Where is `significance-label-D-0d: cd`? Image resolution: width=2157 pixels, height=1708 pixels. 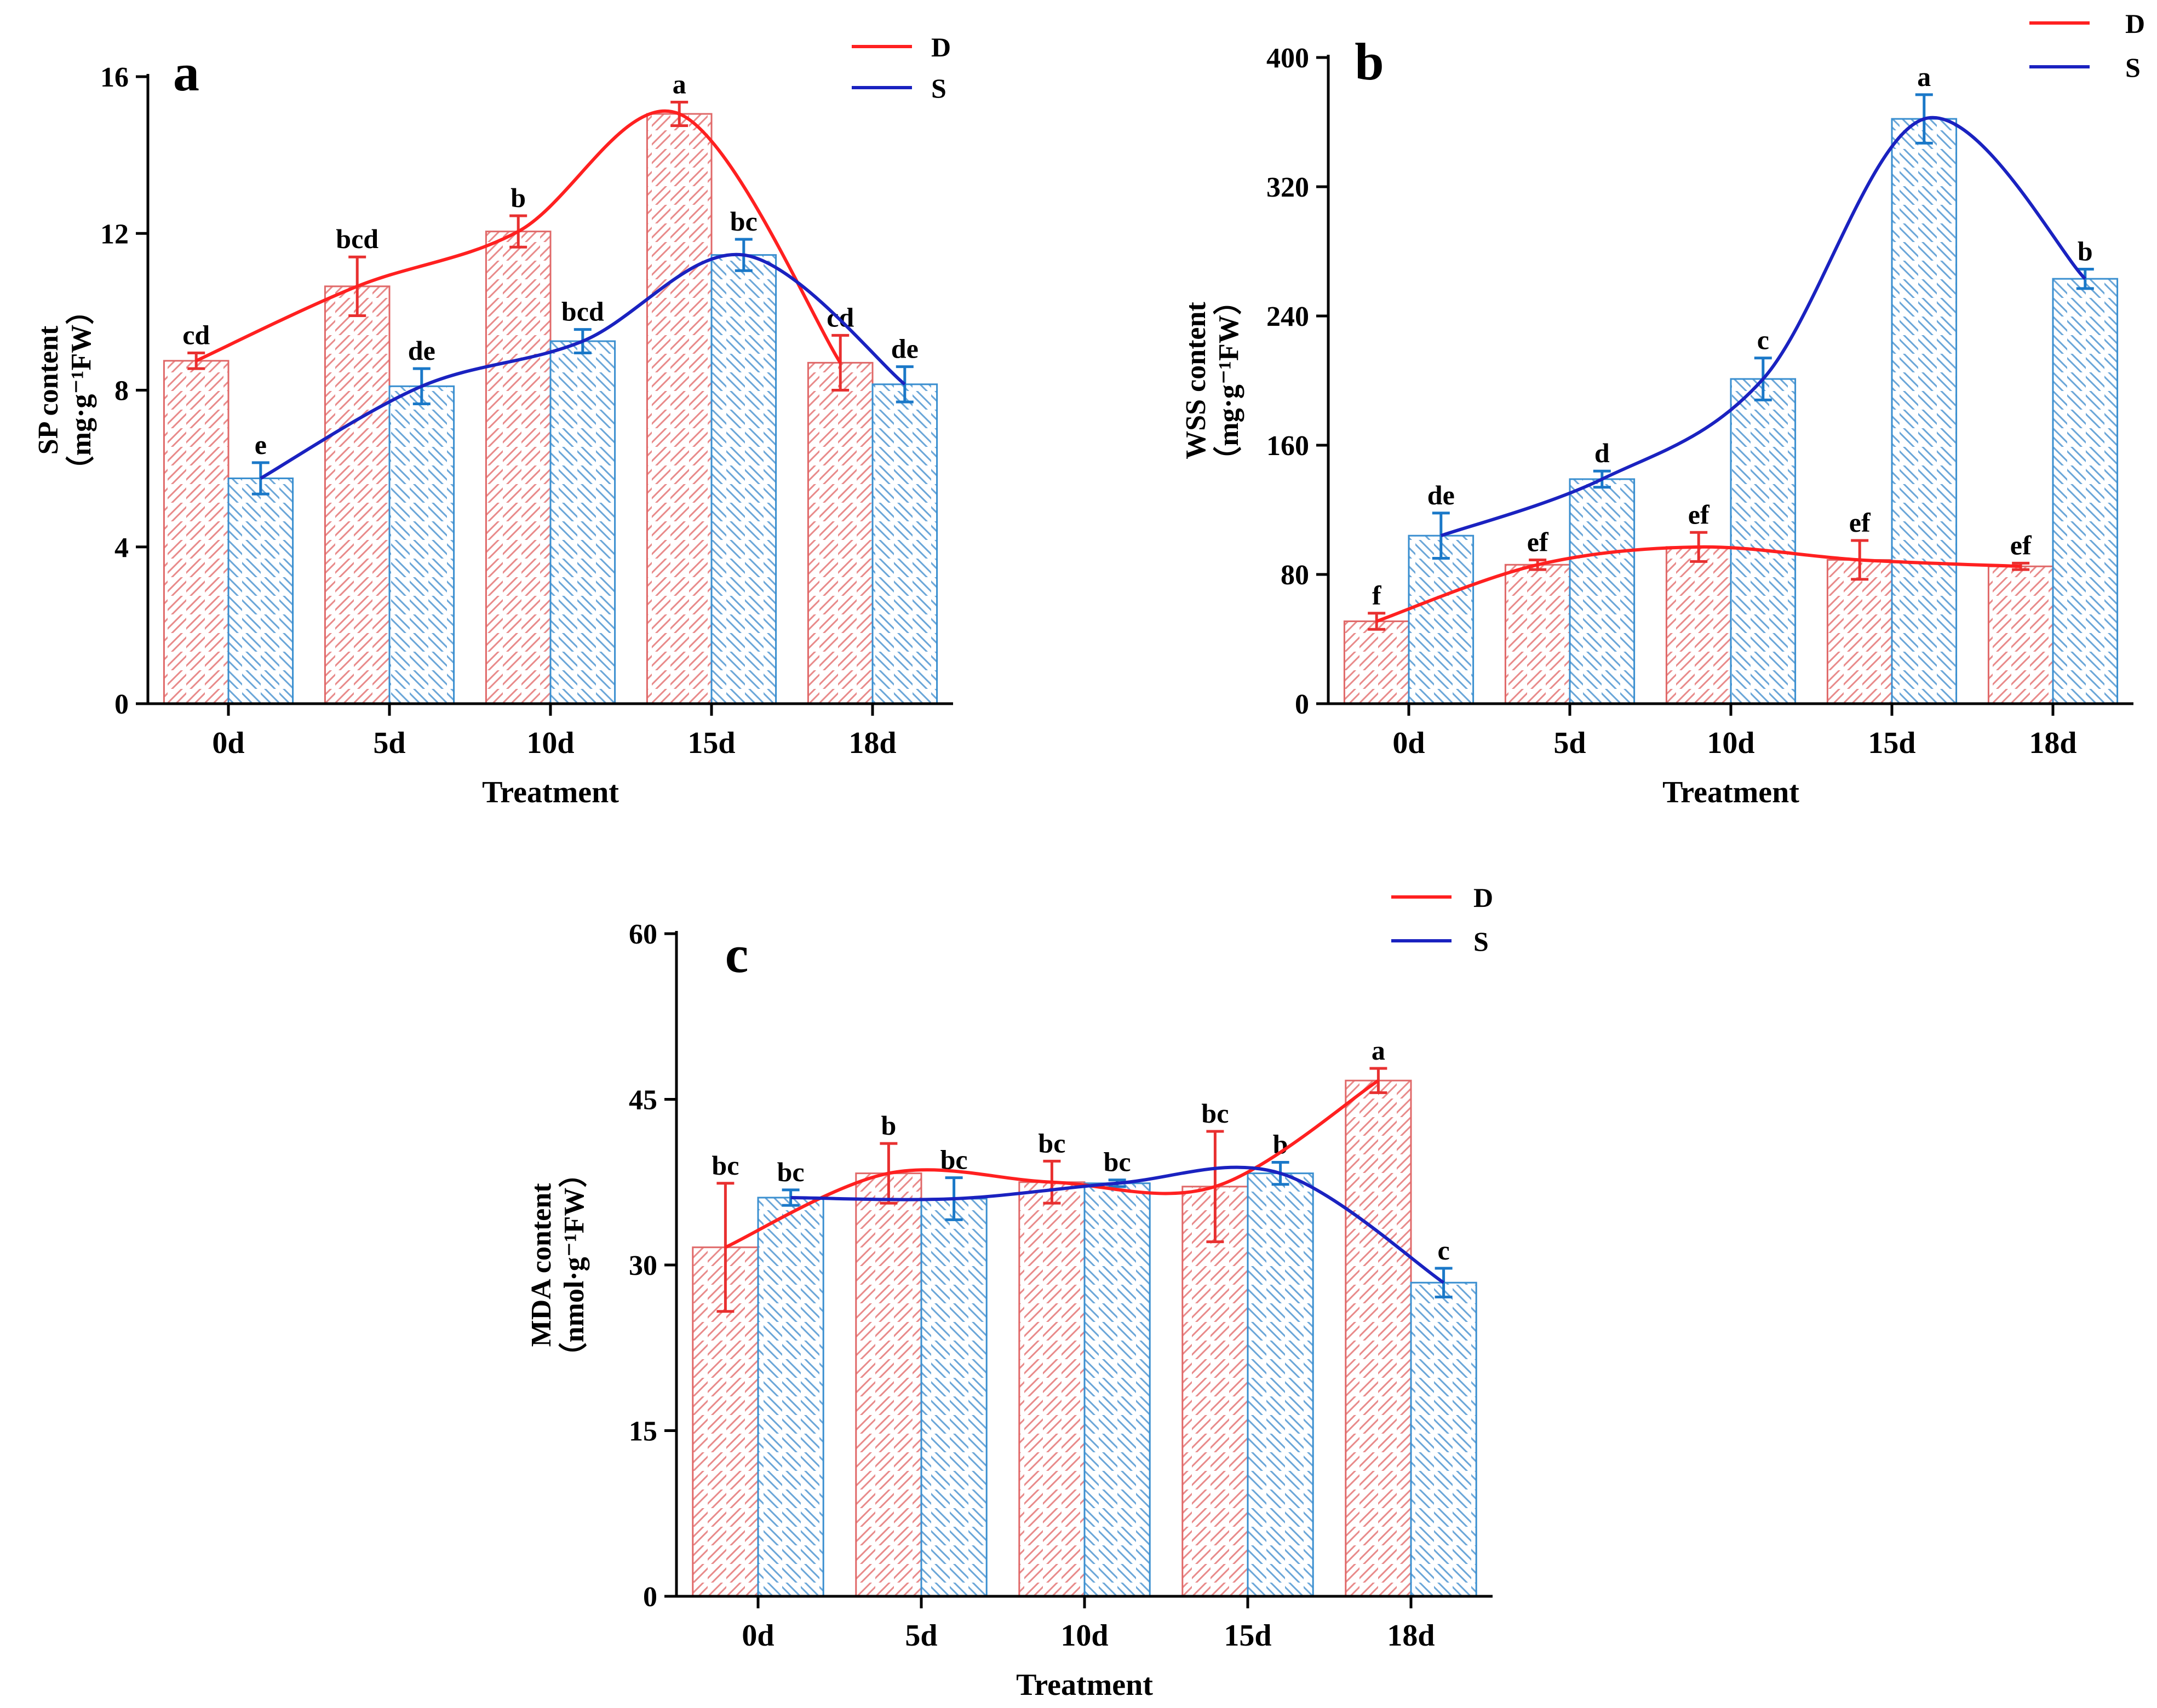 significance-label-D-0d: cd is located at coordinates (196, 335).